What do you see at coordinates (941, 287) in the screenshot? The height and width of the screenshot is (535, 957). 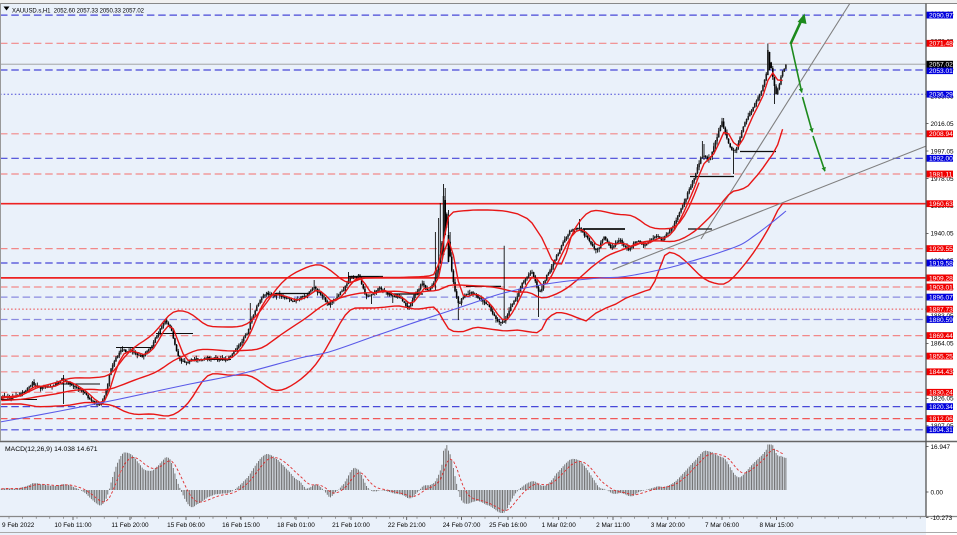 I see `svg-text: 1903.01` at bounding box center [941, 287].